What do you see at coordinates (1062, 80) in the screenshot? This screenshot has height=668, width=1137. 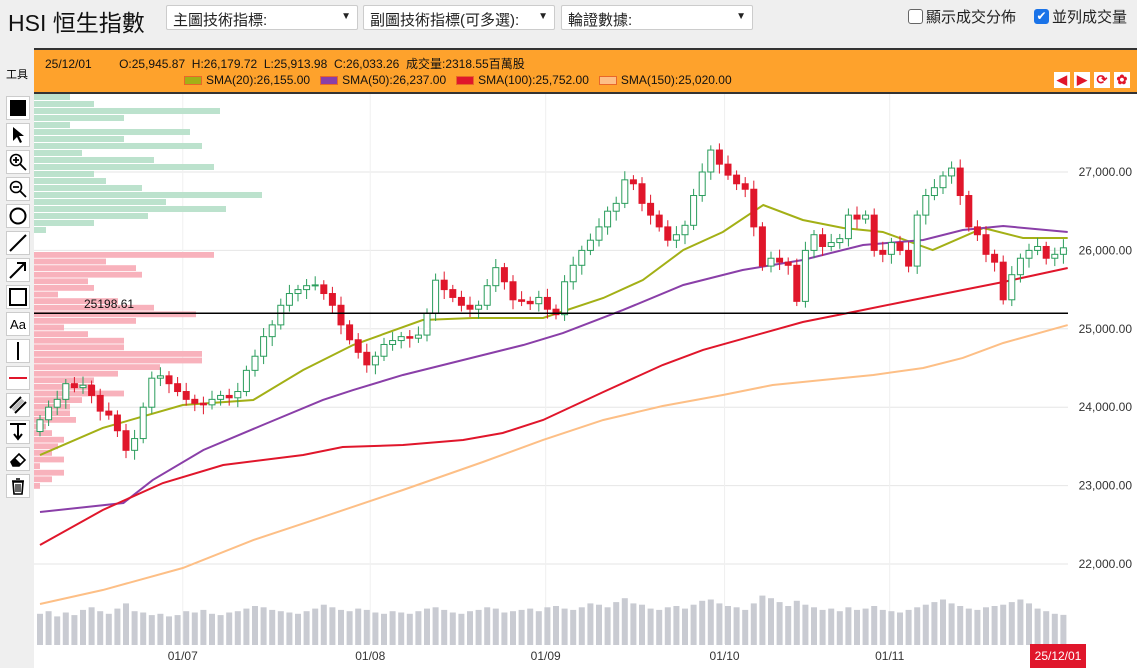 I see `arrow-left-icon: ◀` at bounding box center [1062, 80].